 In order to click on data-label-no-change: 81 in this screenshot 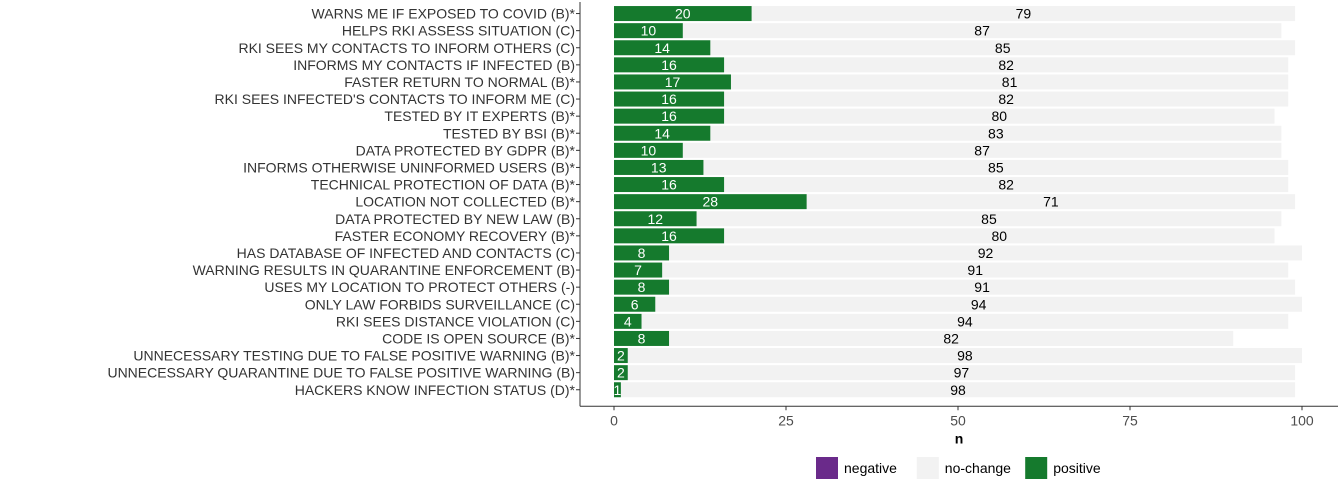, I will do `click(1010, 82)`.